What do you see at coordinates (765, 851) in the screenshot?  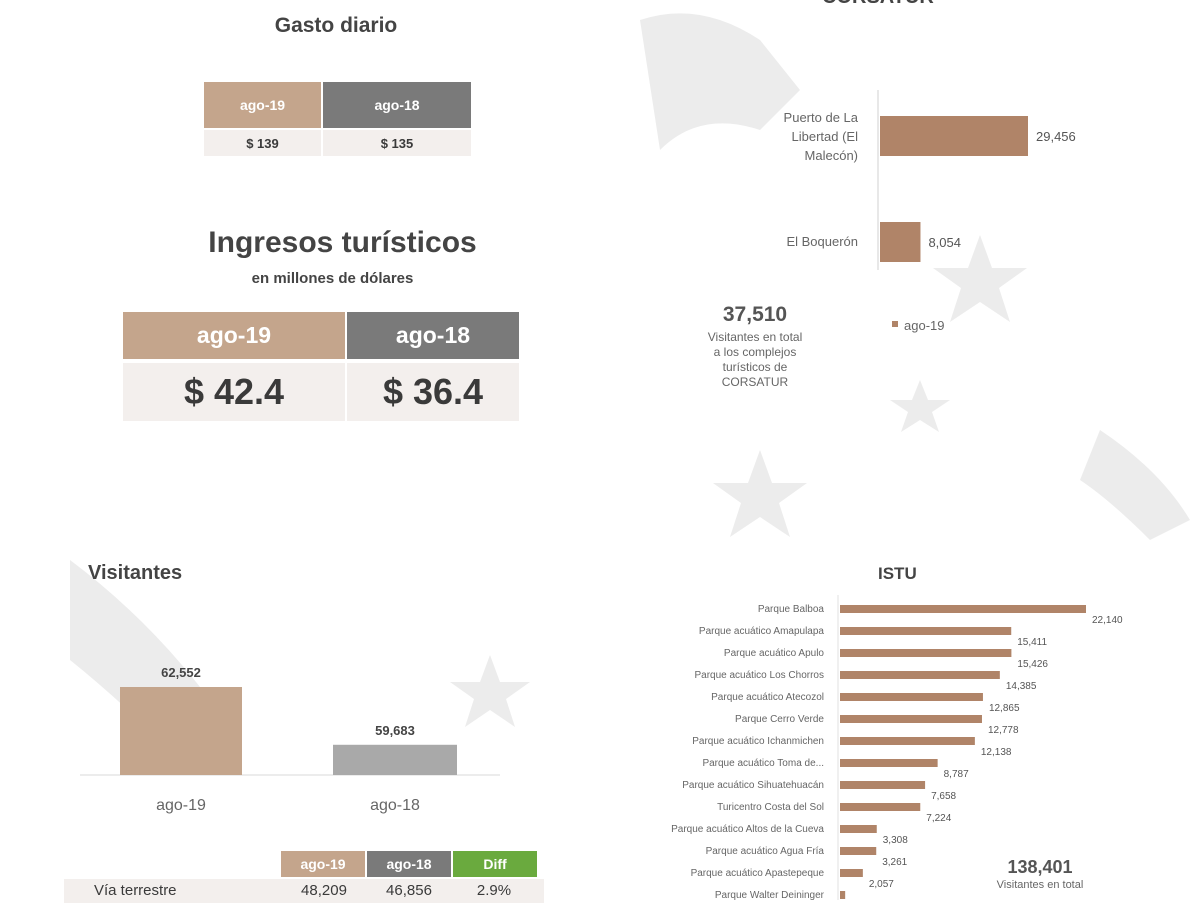 I see `istu-category-label: Parque acuático Agua Fría` at bounding box center [765, 851].